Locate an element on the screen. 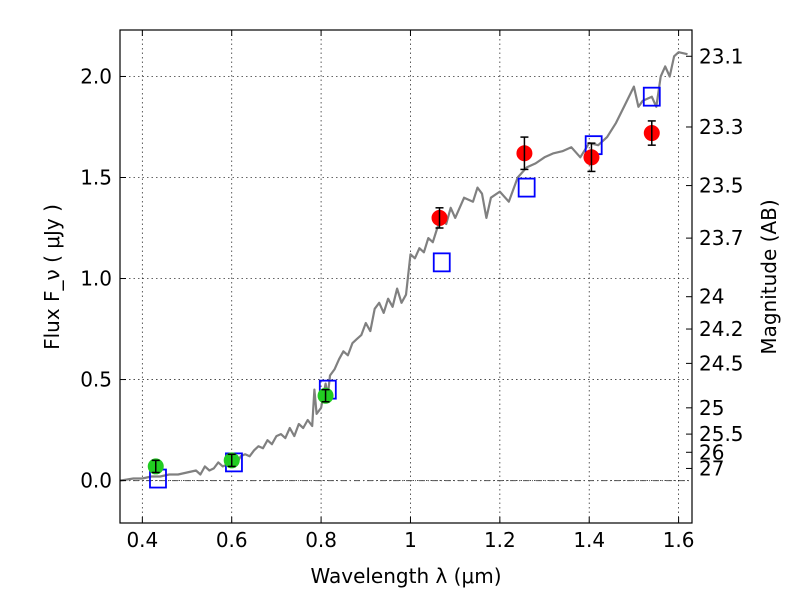 Image resolution: width=800 pixels, height=600 pixels. y-axis-ticks: 0.0 0.5 1.0 1.5 2.0 is located at coordinates (103, 278).